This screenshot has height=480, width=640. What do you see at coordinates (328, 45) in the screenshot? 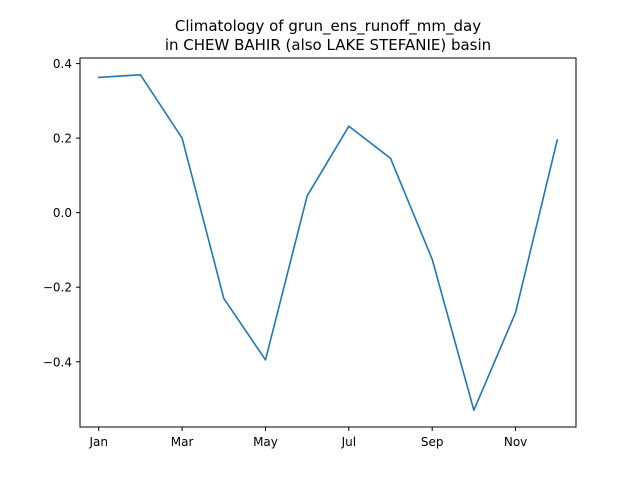
I see `chart-title-line-2: in CHEW BAHIR (also LAKE STEFANIE) basin` at bounding box center [328, 45].